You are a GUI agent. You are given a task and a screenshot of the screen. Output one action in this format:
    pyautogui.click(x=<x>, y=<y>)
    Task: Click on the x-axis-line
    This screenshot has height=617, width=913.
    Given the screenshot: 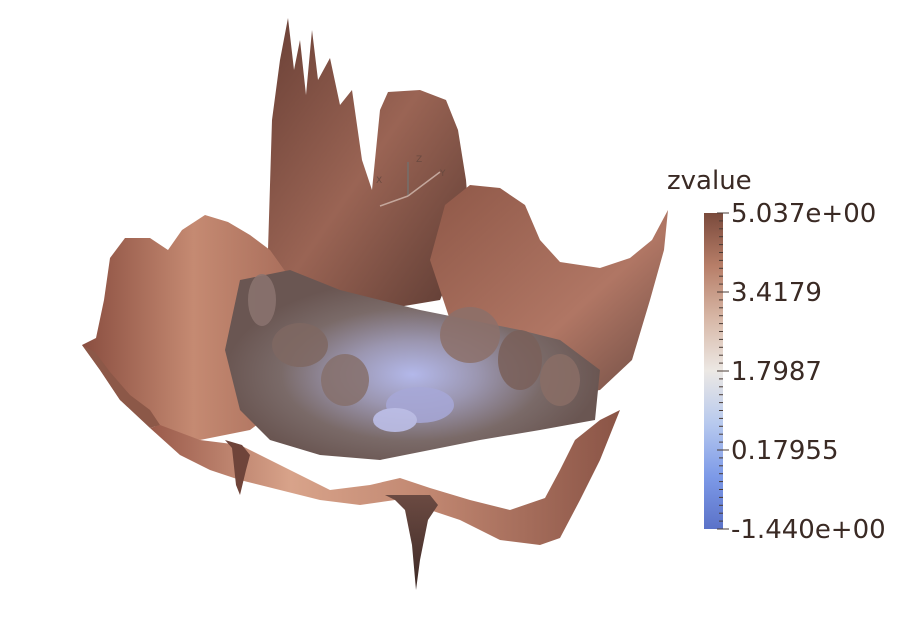 What is the action you would take?
    pyautogui.click(x=394, y=201)
    